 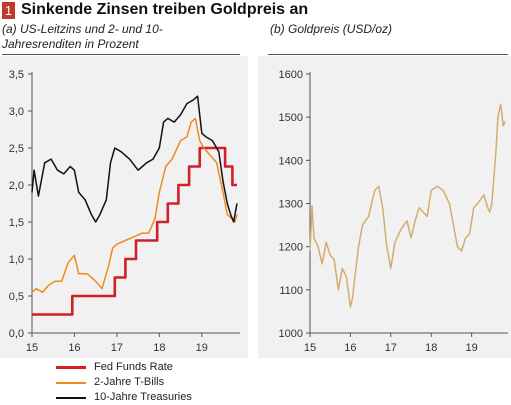 What do you see at coordinates (16, 112) in the screenshot?
I see `left-y-tick-label: 3,0` at bounding box center [16, 112].